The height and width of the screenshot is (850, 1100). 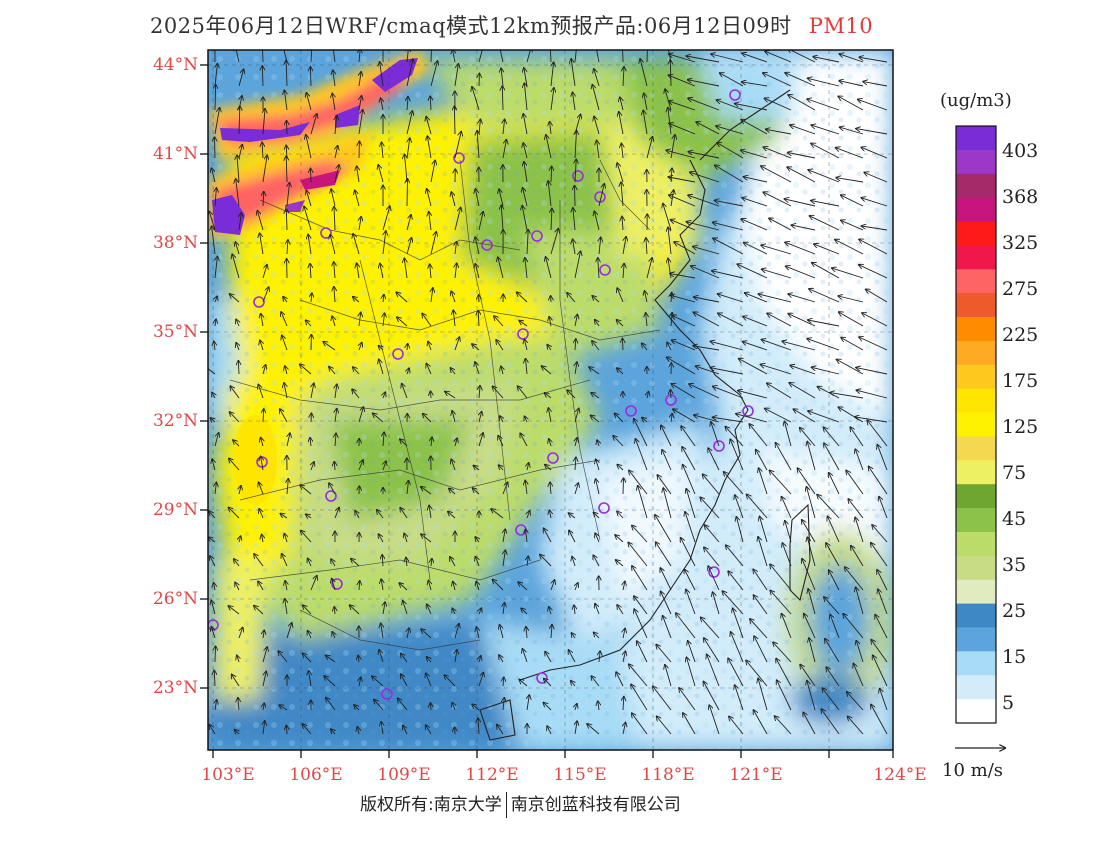 I want to click on lat-label: 35°N, so click(x=175, y=332).